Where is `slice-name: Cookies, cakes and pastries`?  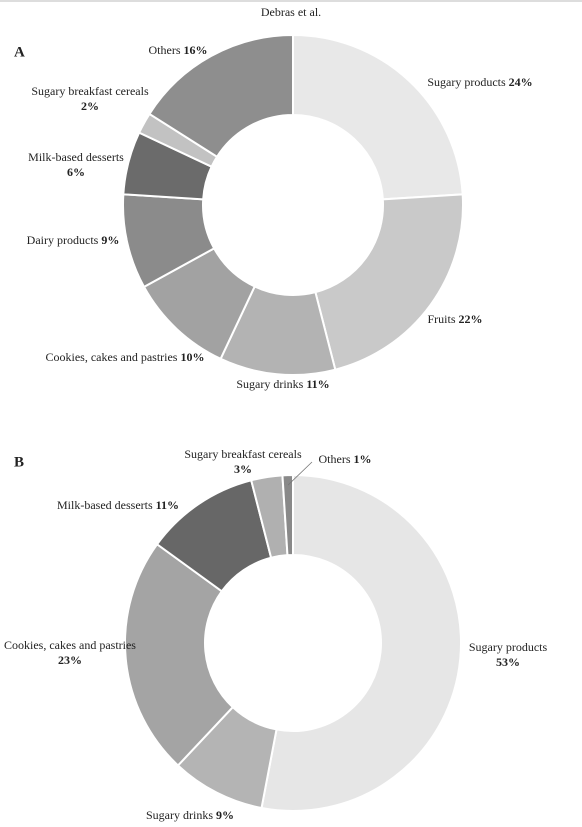
slice-name: Cookies, cakes and pastries is located at coordinates (112, 357).